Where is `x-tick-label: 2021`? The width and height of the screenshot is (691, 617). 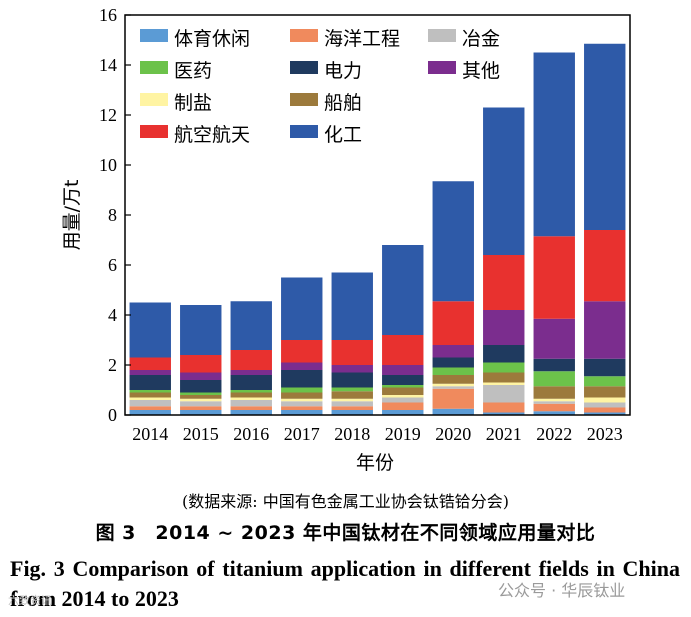 x-tick-label: 2021 is located at coordinates (504, 434).